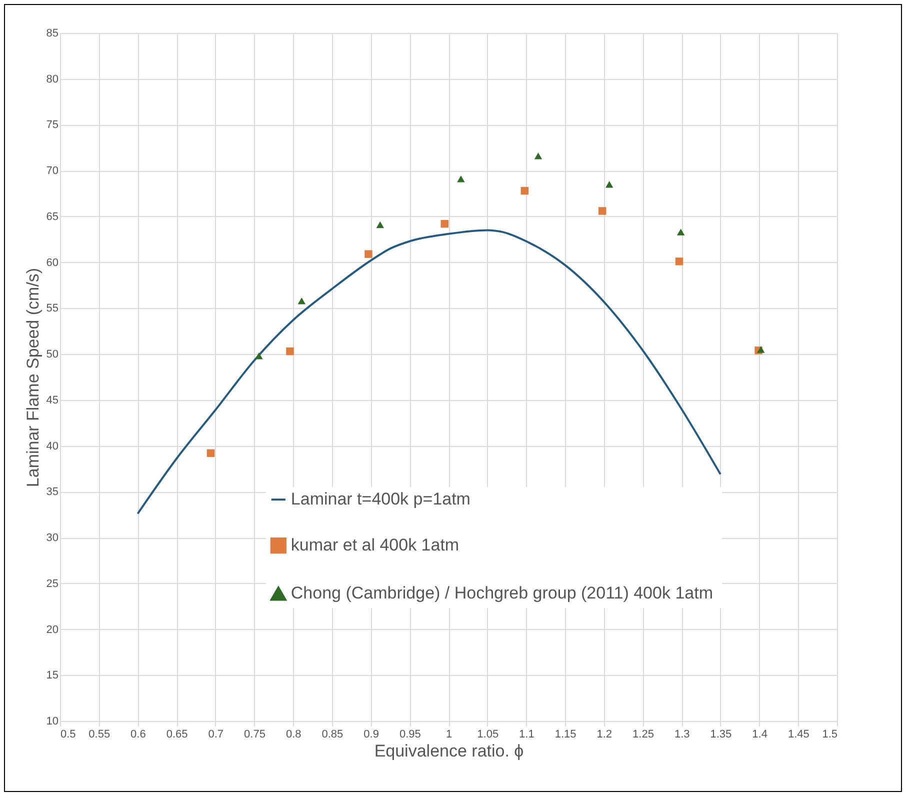 This screenshot has width=908, height=810. I want to click on y-tick-label: 50, so click(52, 354).